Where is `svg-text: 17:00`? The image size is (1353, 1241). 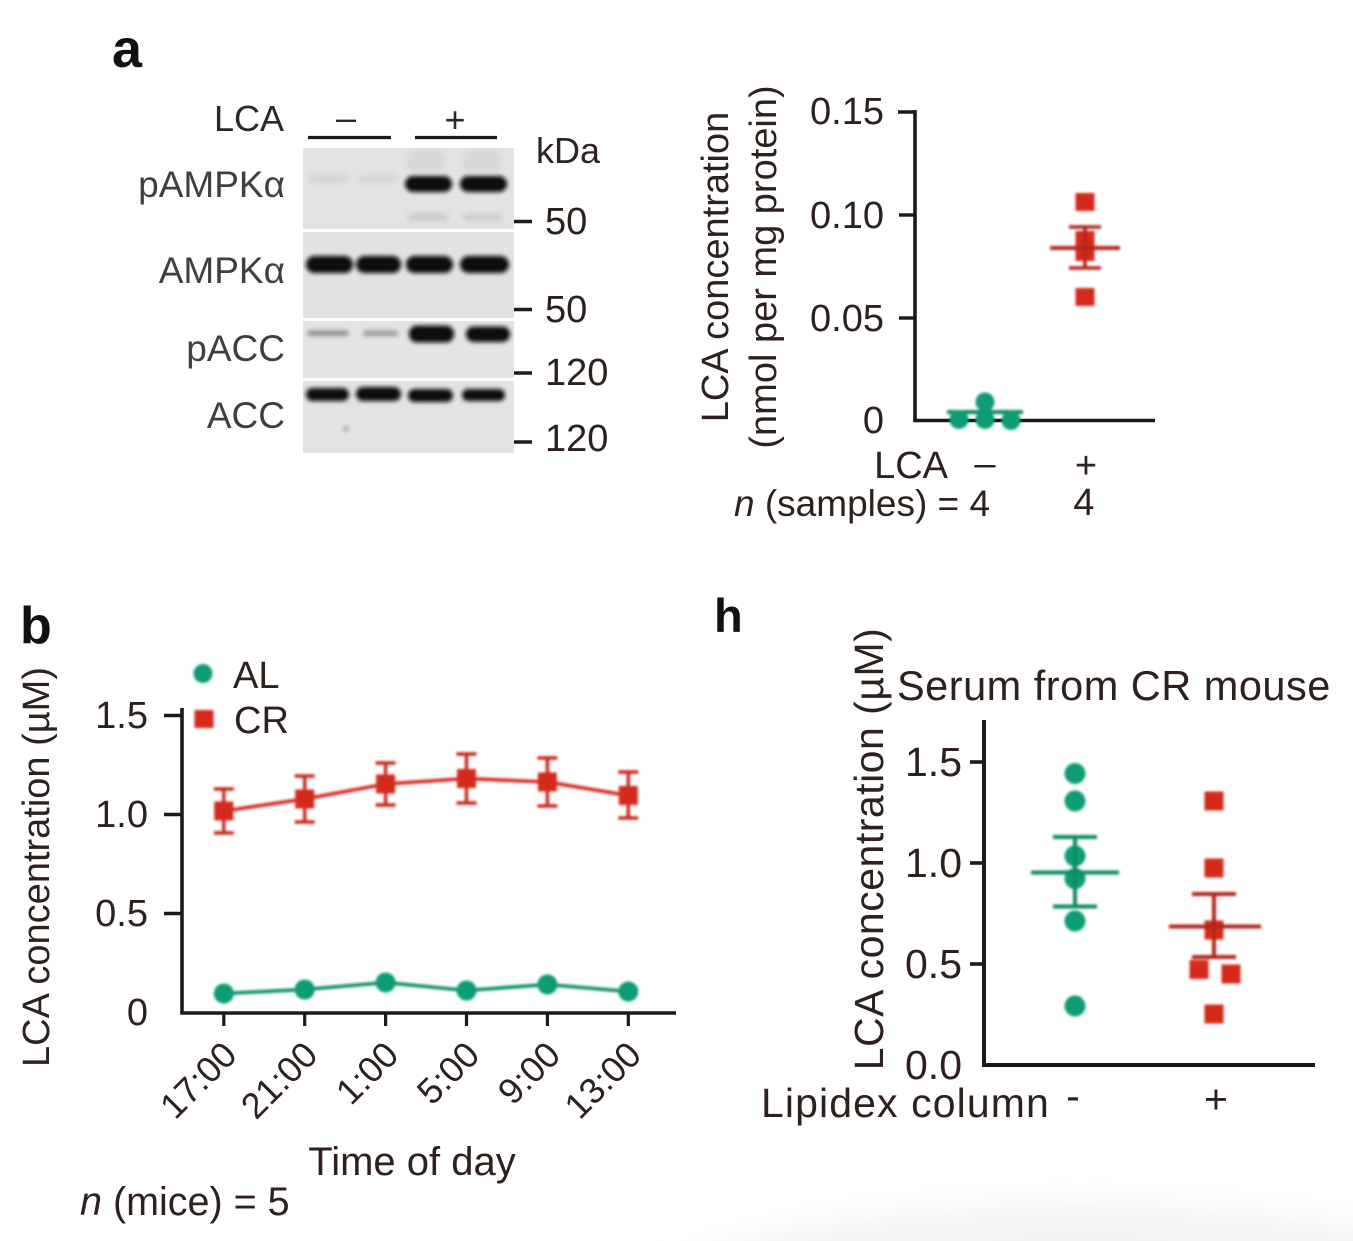
svg-text: 17:00 is located at coordinates (198, 1080).